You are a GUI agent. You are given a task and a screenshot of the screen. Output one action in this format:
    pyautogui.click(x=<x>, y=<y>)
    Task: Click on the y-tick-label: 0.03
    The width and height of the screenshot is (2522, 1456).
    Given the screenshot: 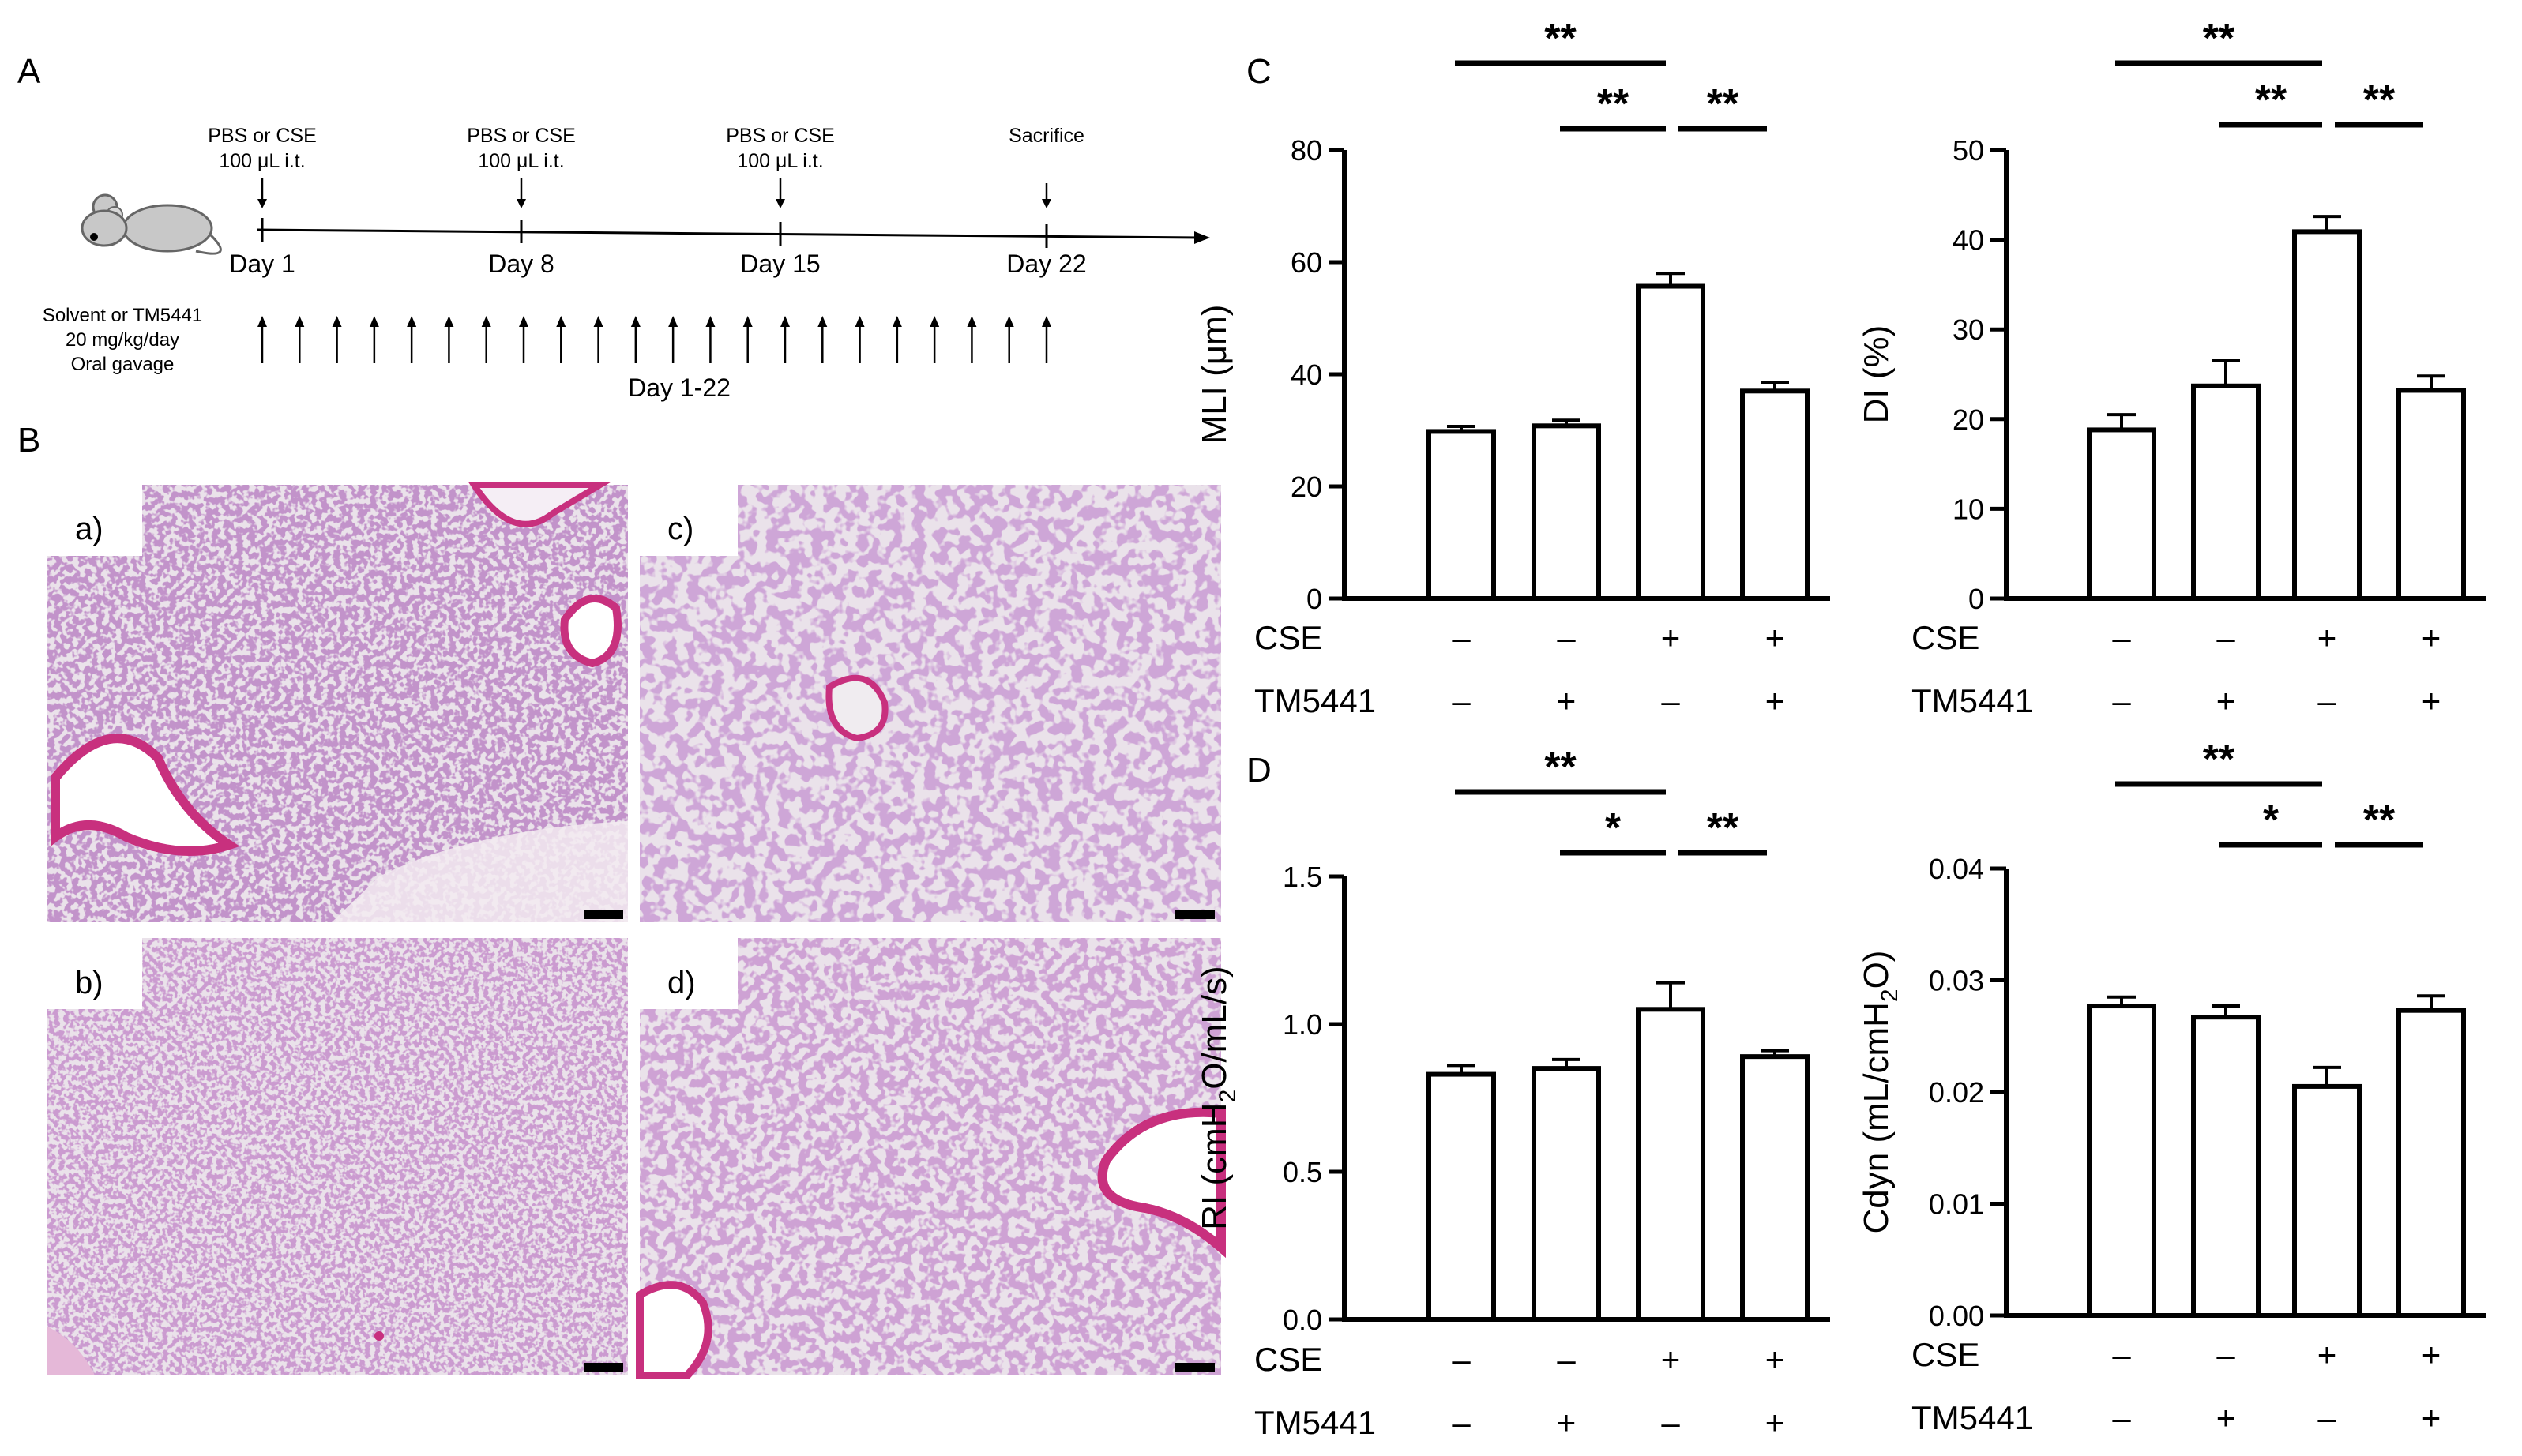 What is the action you would take?
    pyautogui.click(x=1956, y=981)
    